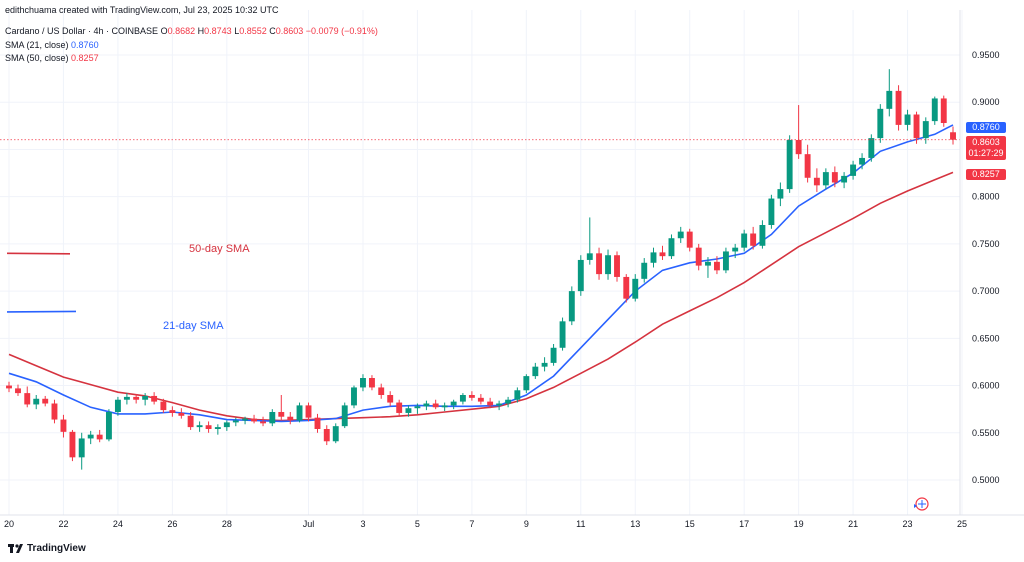 The width and height of the screenshot is (1024, 562). I want to click on x-tick-label: 7, so click(471, 524).